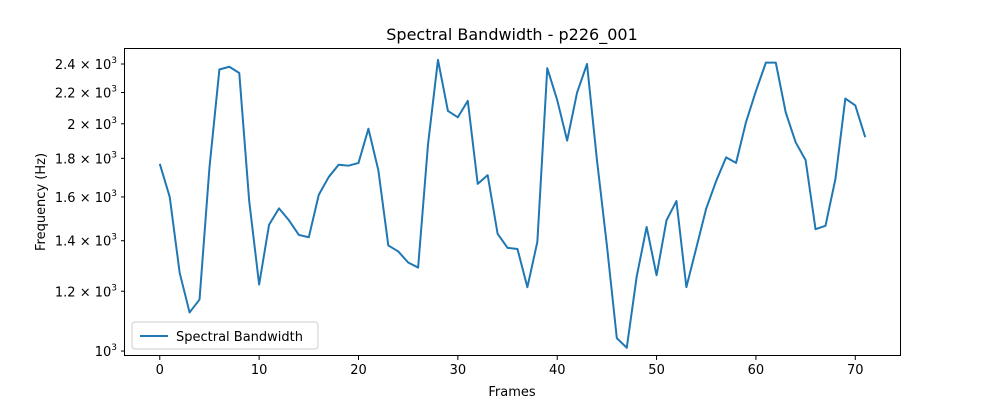 This screenshot has height=400, width=1000. I want to click on y-tick-label: 2 × 10³, so click(92, 124).